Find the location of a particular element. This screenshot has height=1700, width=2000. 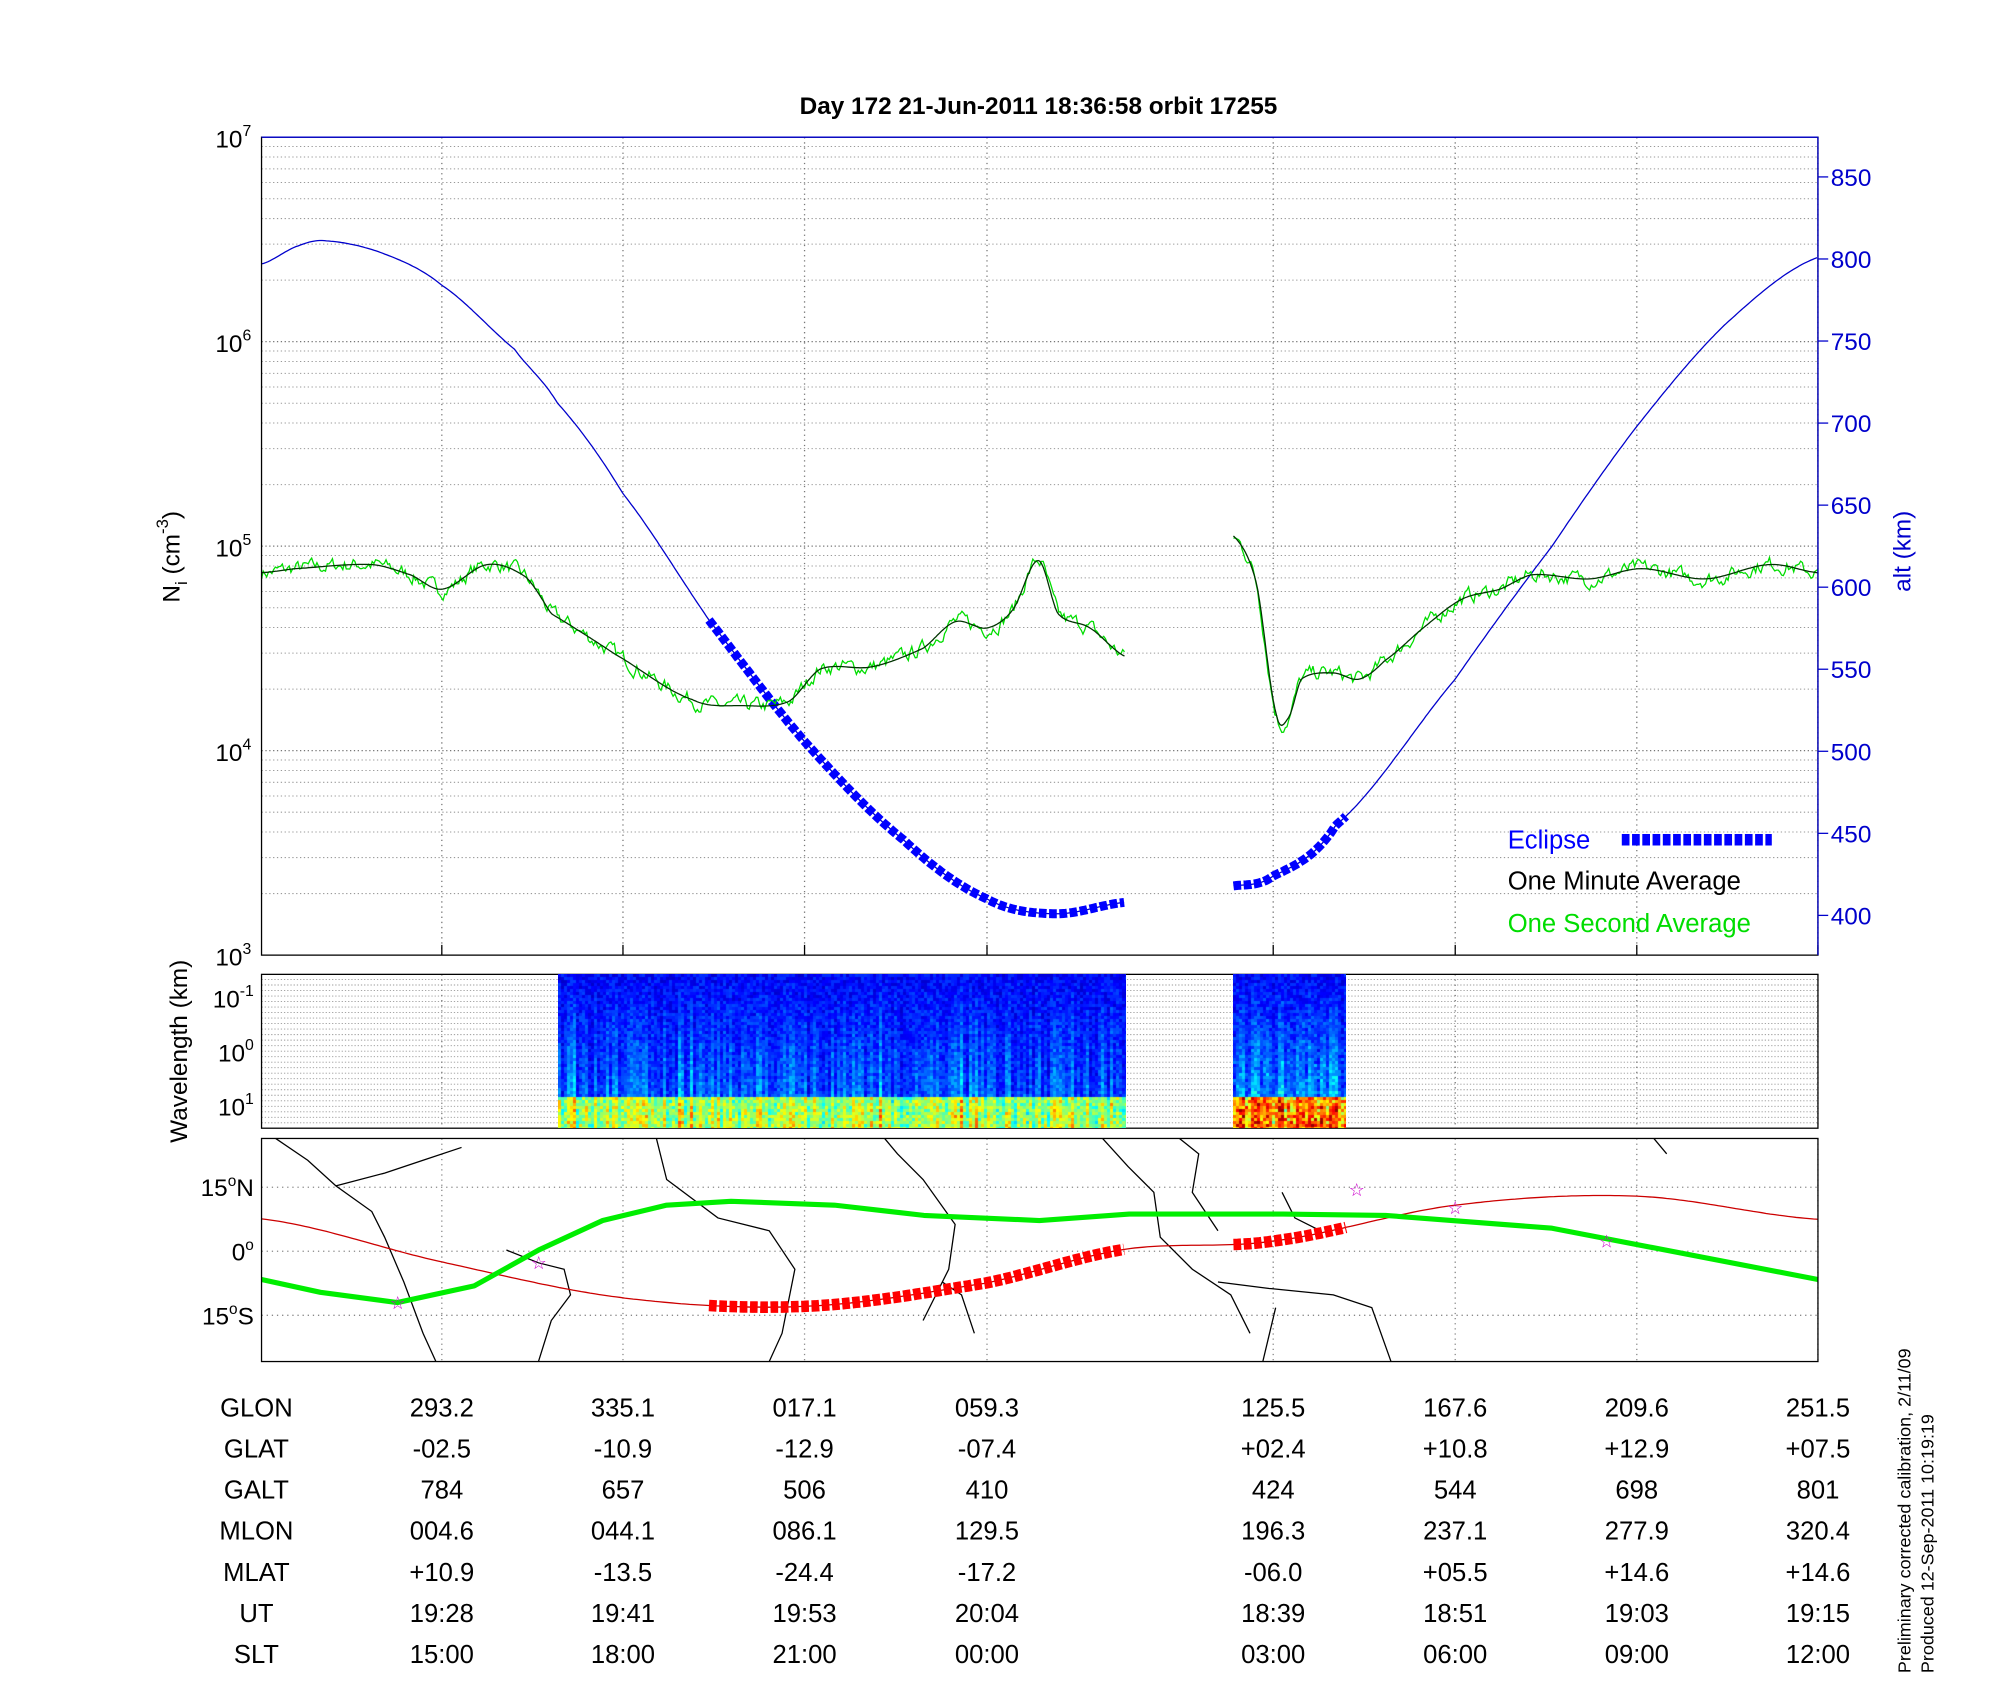

alt-tick-label: 450 is located at coordinates (1851, 834).